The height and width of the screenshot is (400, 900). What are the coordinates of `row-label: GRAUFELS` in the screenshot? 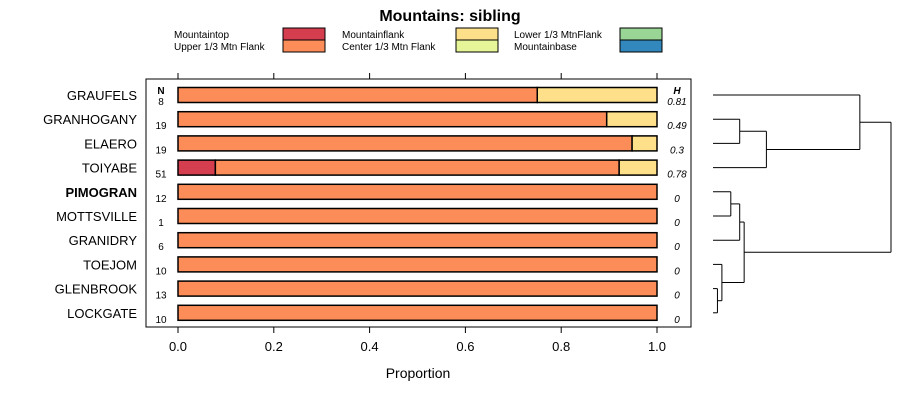 It's located at (102, 95).